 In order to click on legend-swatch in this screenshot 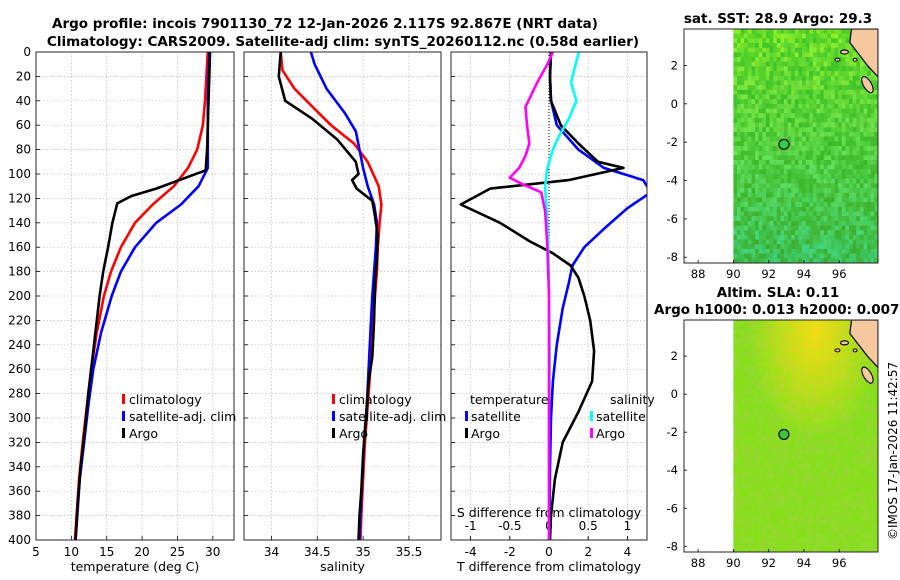, I will do `click(466, 416)`.